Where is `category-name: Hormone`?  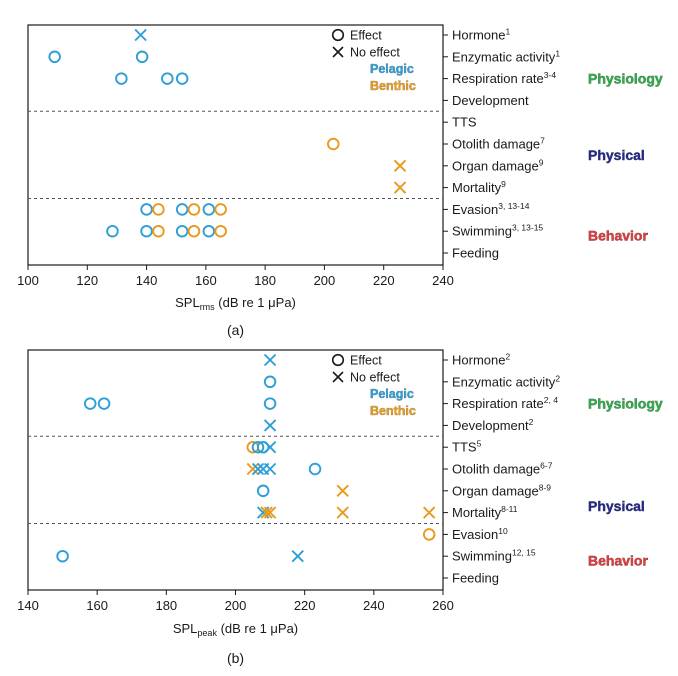 category-name: Hormone is located at coordinates (478, 360).